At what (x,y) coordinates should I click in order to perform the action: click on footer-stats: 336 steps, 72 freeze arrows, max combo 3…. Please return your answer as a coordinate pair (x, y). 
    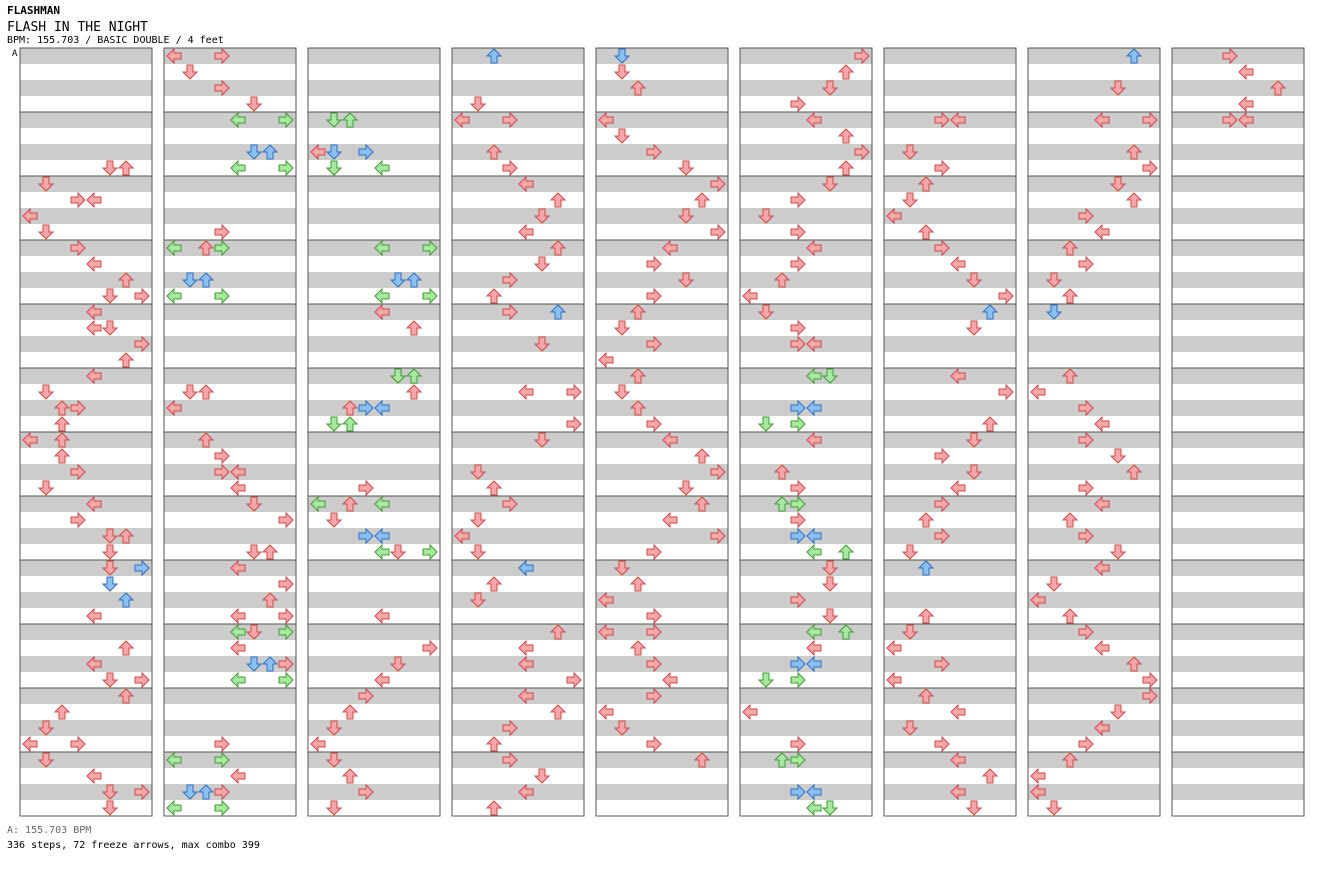
    Looking at the image, I should click on (133, 845).